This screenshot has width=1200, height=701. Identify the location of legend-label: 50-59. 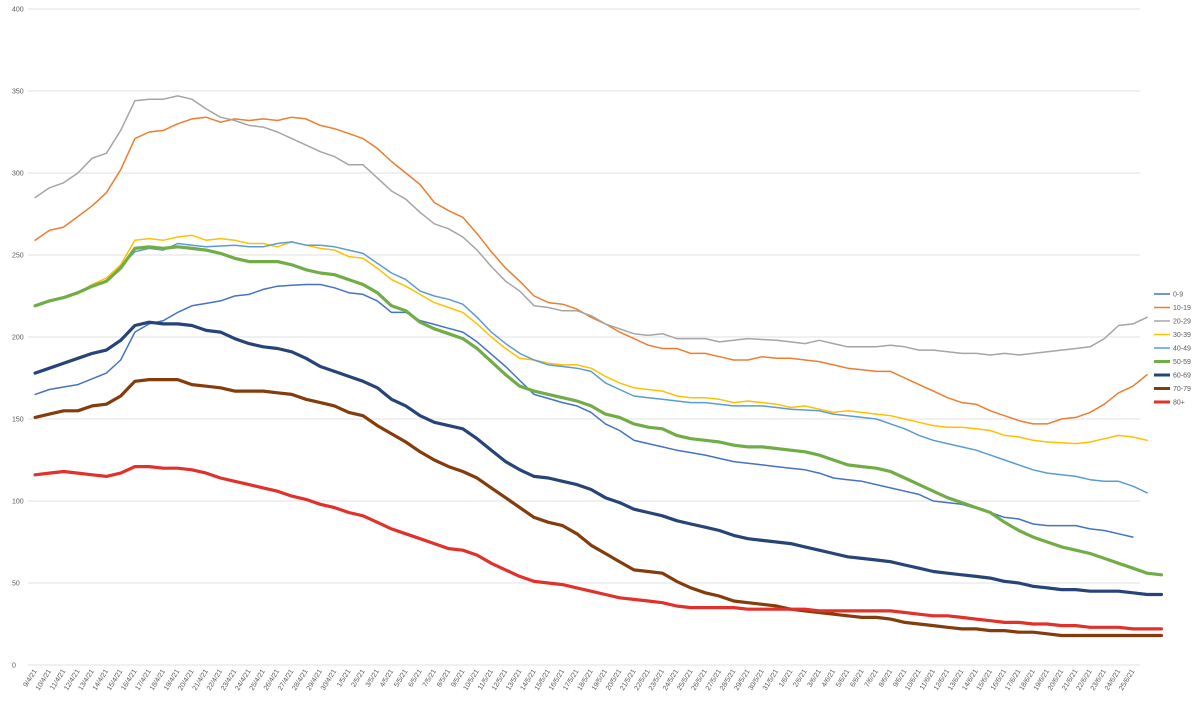
(1182, 362).